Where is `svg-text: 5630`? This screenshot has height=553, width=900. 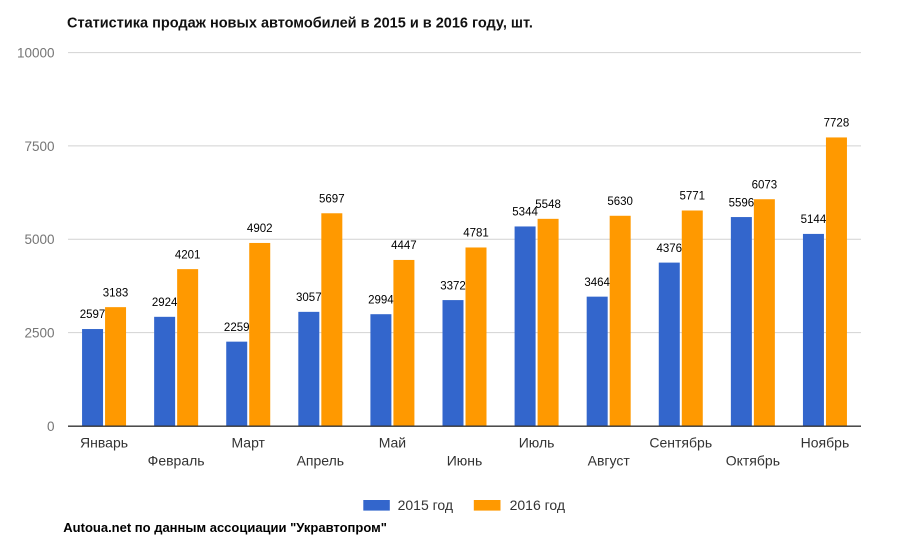 svg-text: 5630 is located at coordinates (620, 202).